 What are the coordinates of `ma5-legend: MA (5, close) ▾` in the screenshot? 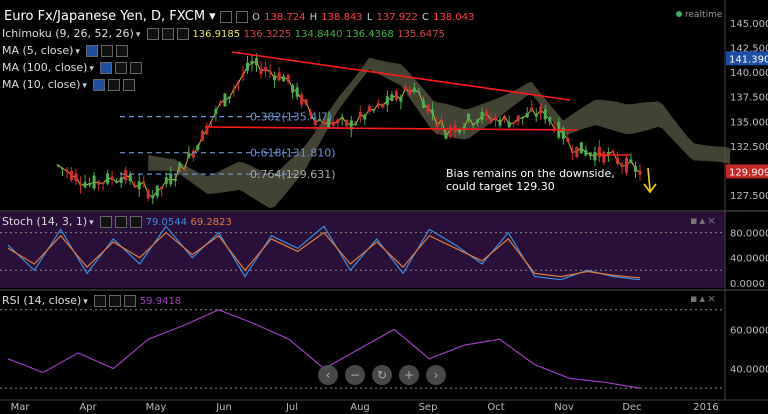 It's located at (65, 50).